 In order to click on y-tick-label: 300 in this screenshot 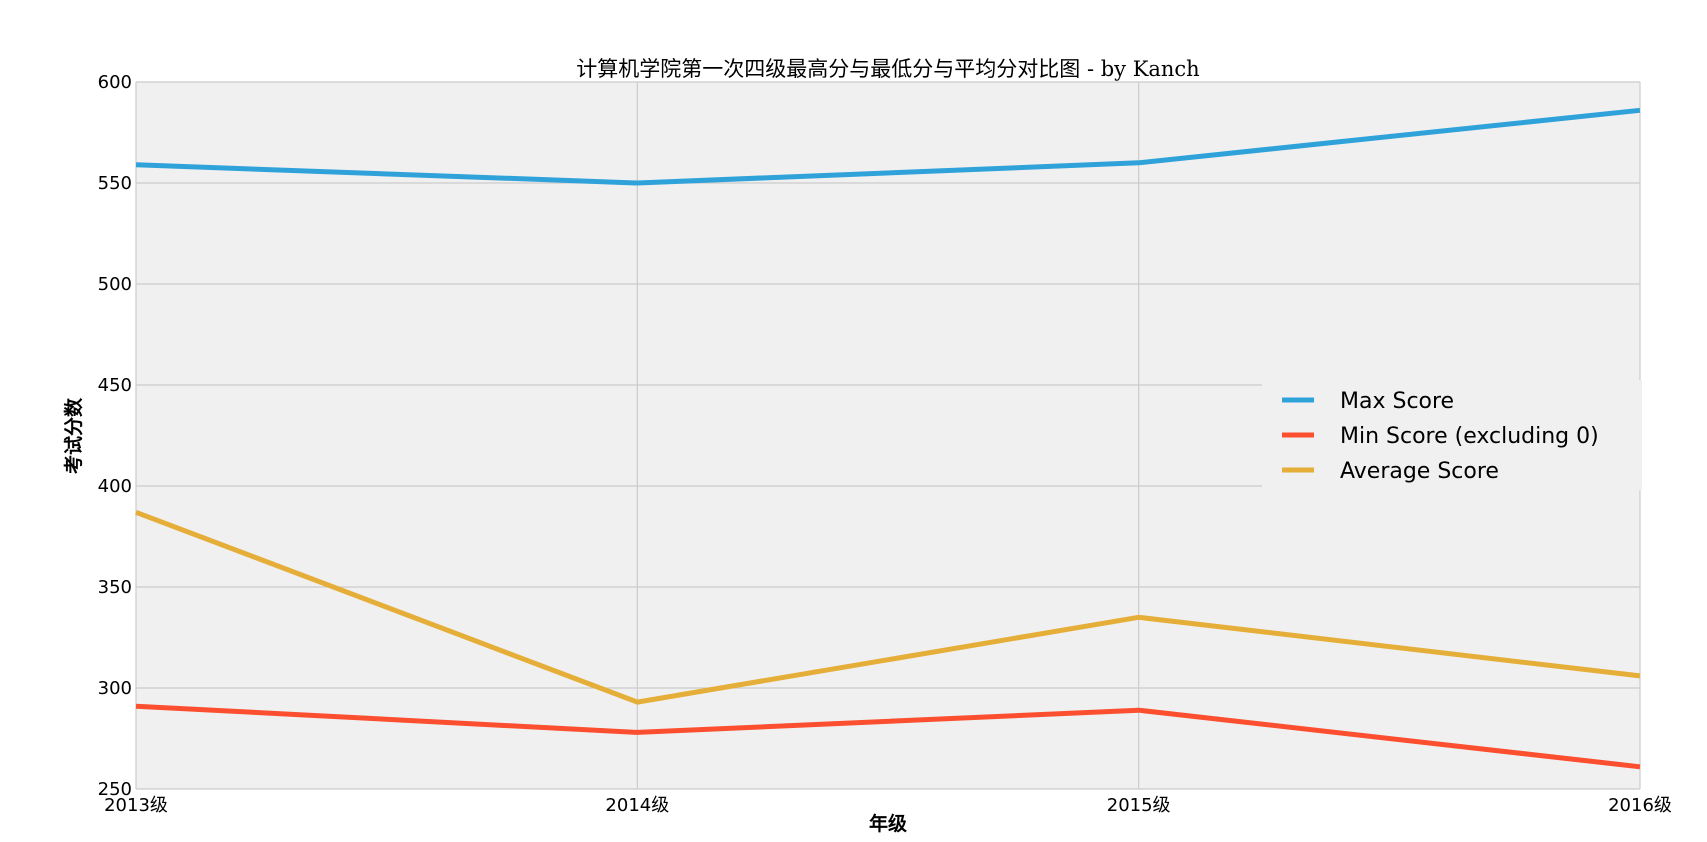, I will do `click(115, 688)`.